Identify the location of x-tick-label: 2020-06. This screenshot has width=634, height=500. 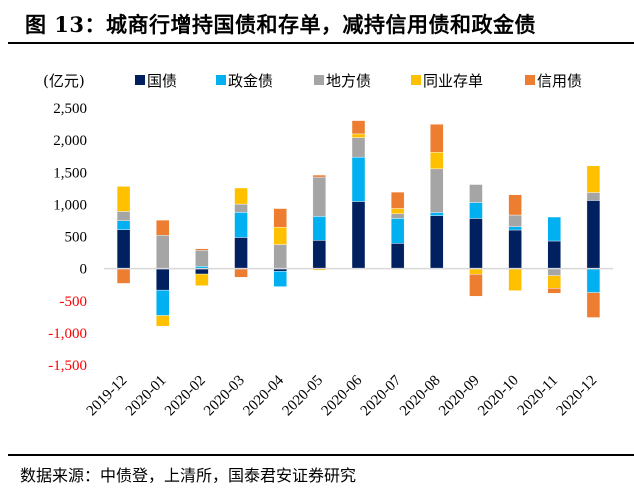
(342, 395).